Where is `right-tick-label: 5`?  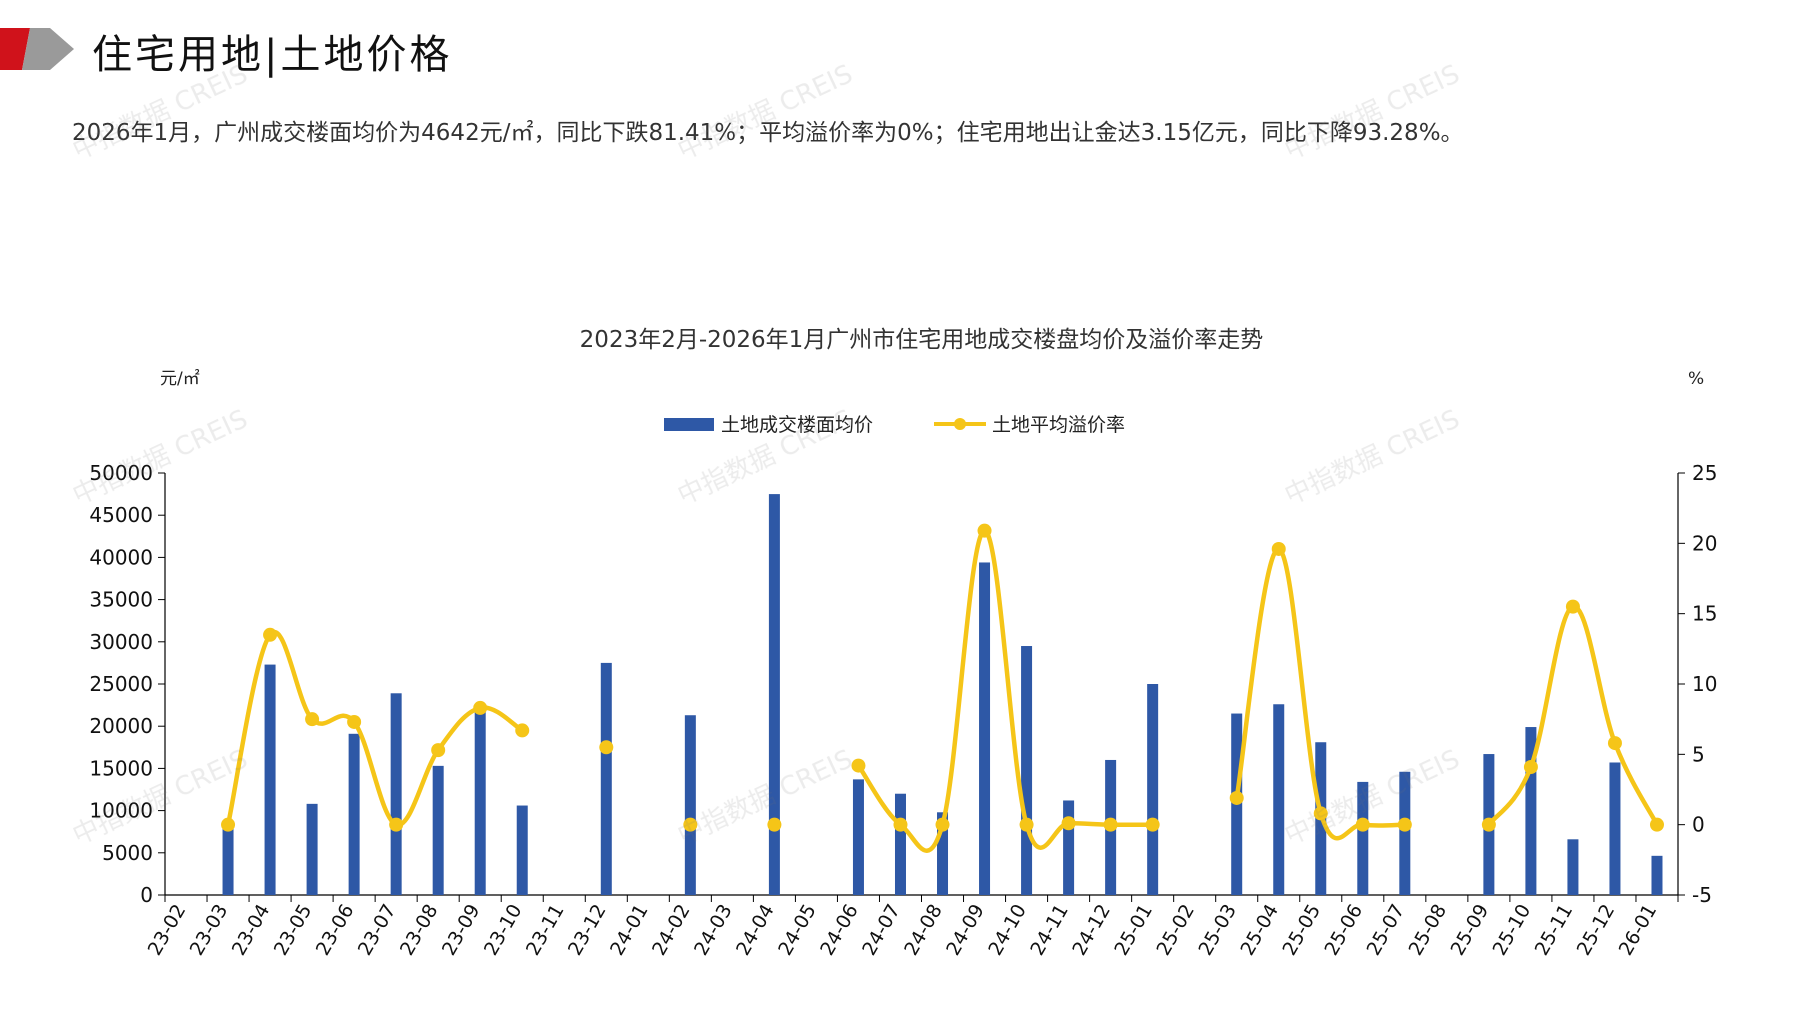
right-tick-label: 5 is located at coordinates (1698, 754).